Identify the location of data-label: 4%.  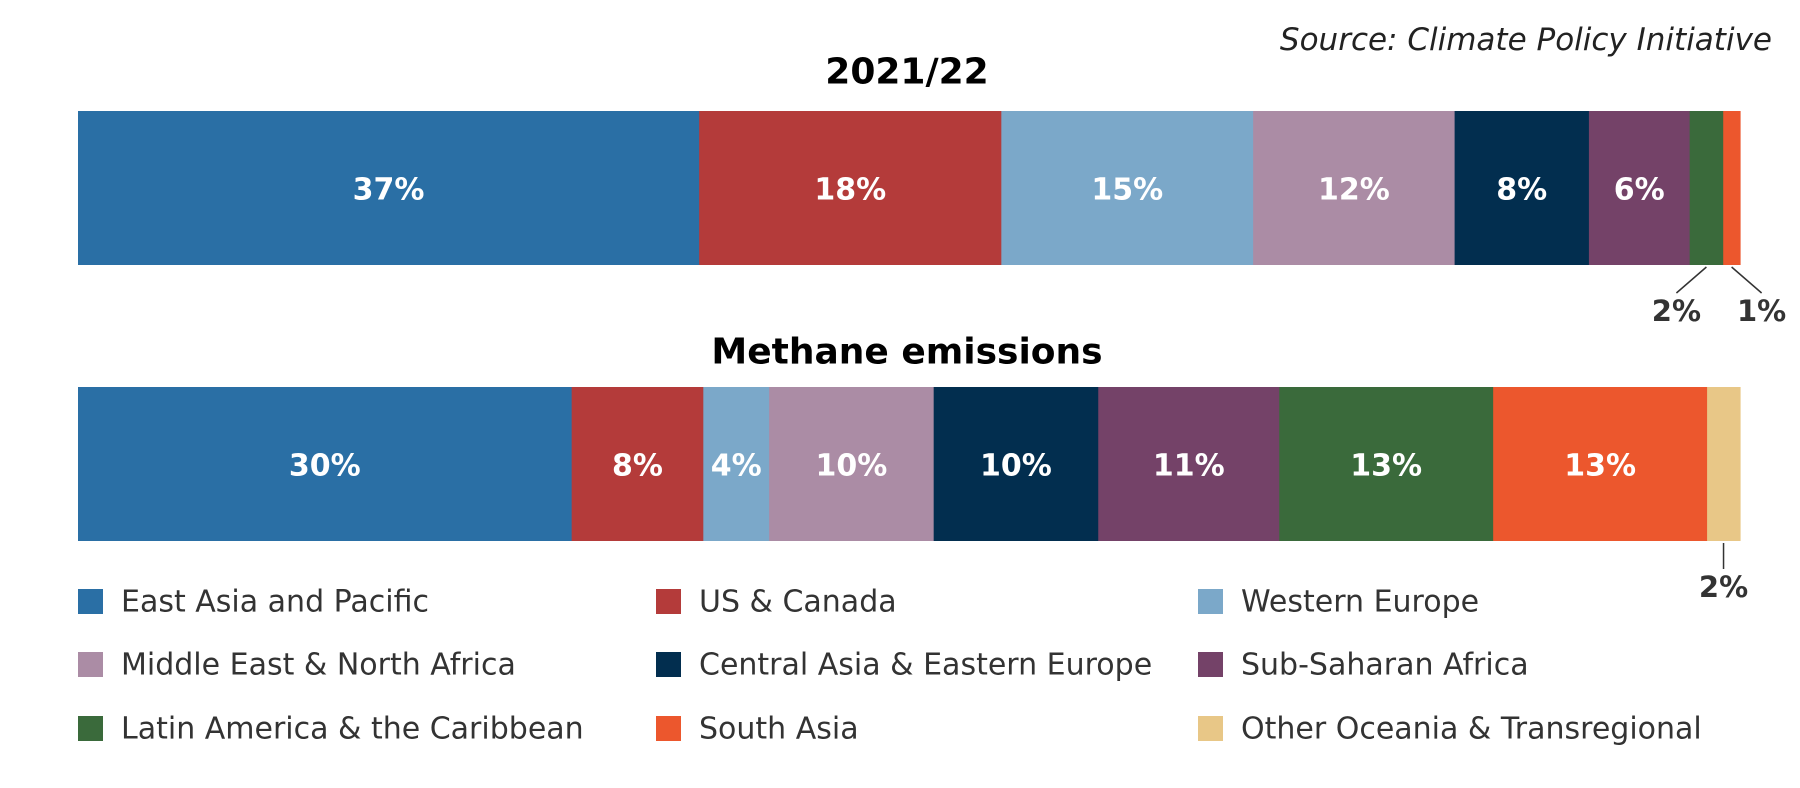
(736, 466).